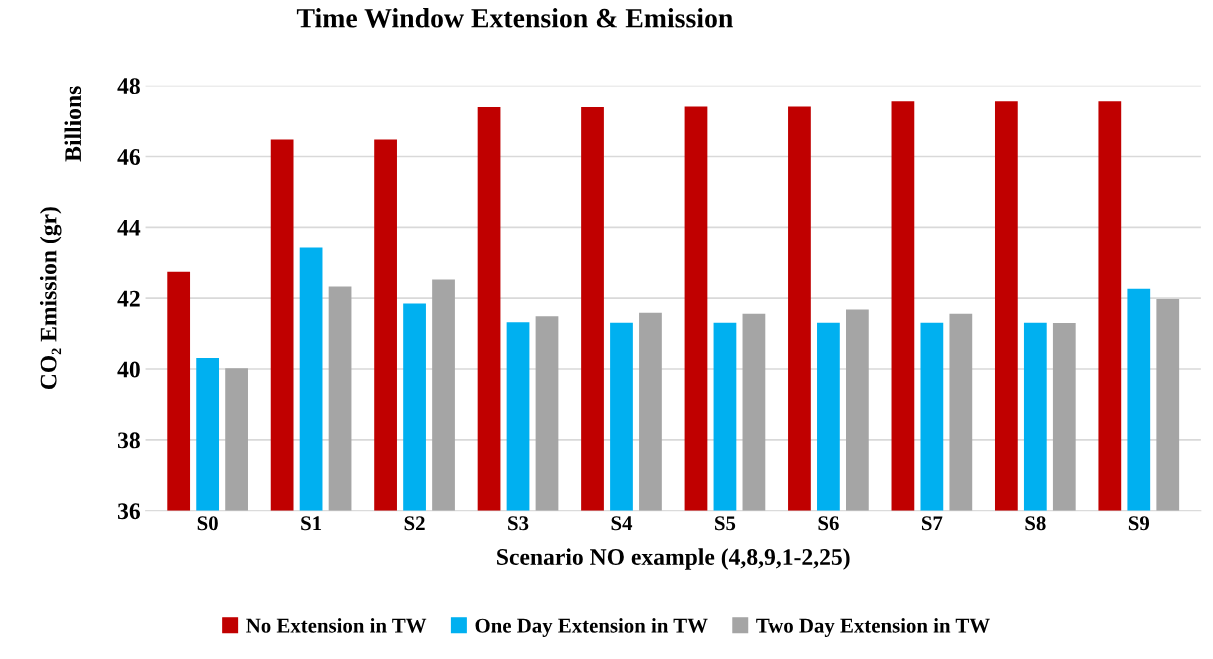 The width and height of the screenshot is (1213, 659). I want to click on legend-label: No Extension in TW, so click(336, 625).